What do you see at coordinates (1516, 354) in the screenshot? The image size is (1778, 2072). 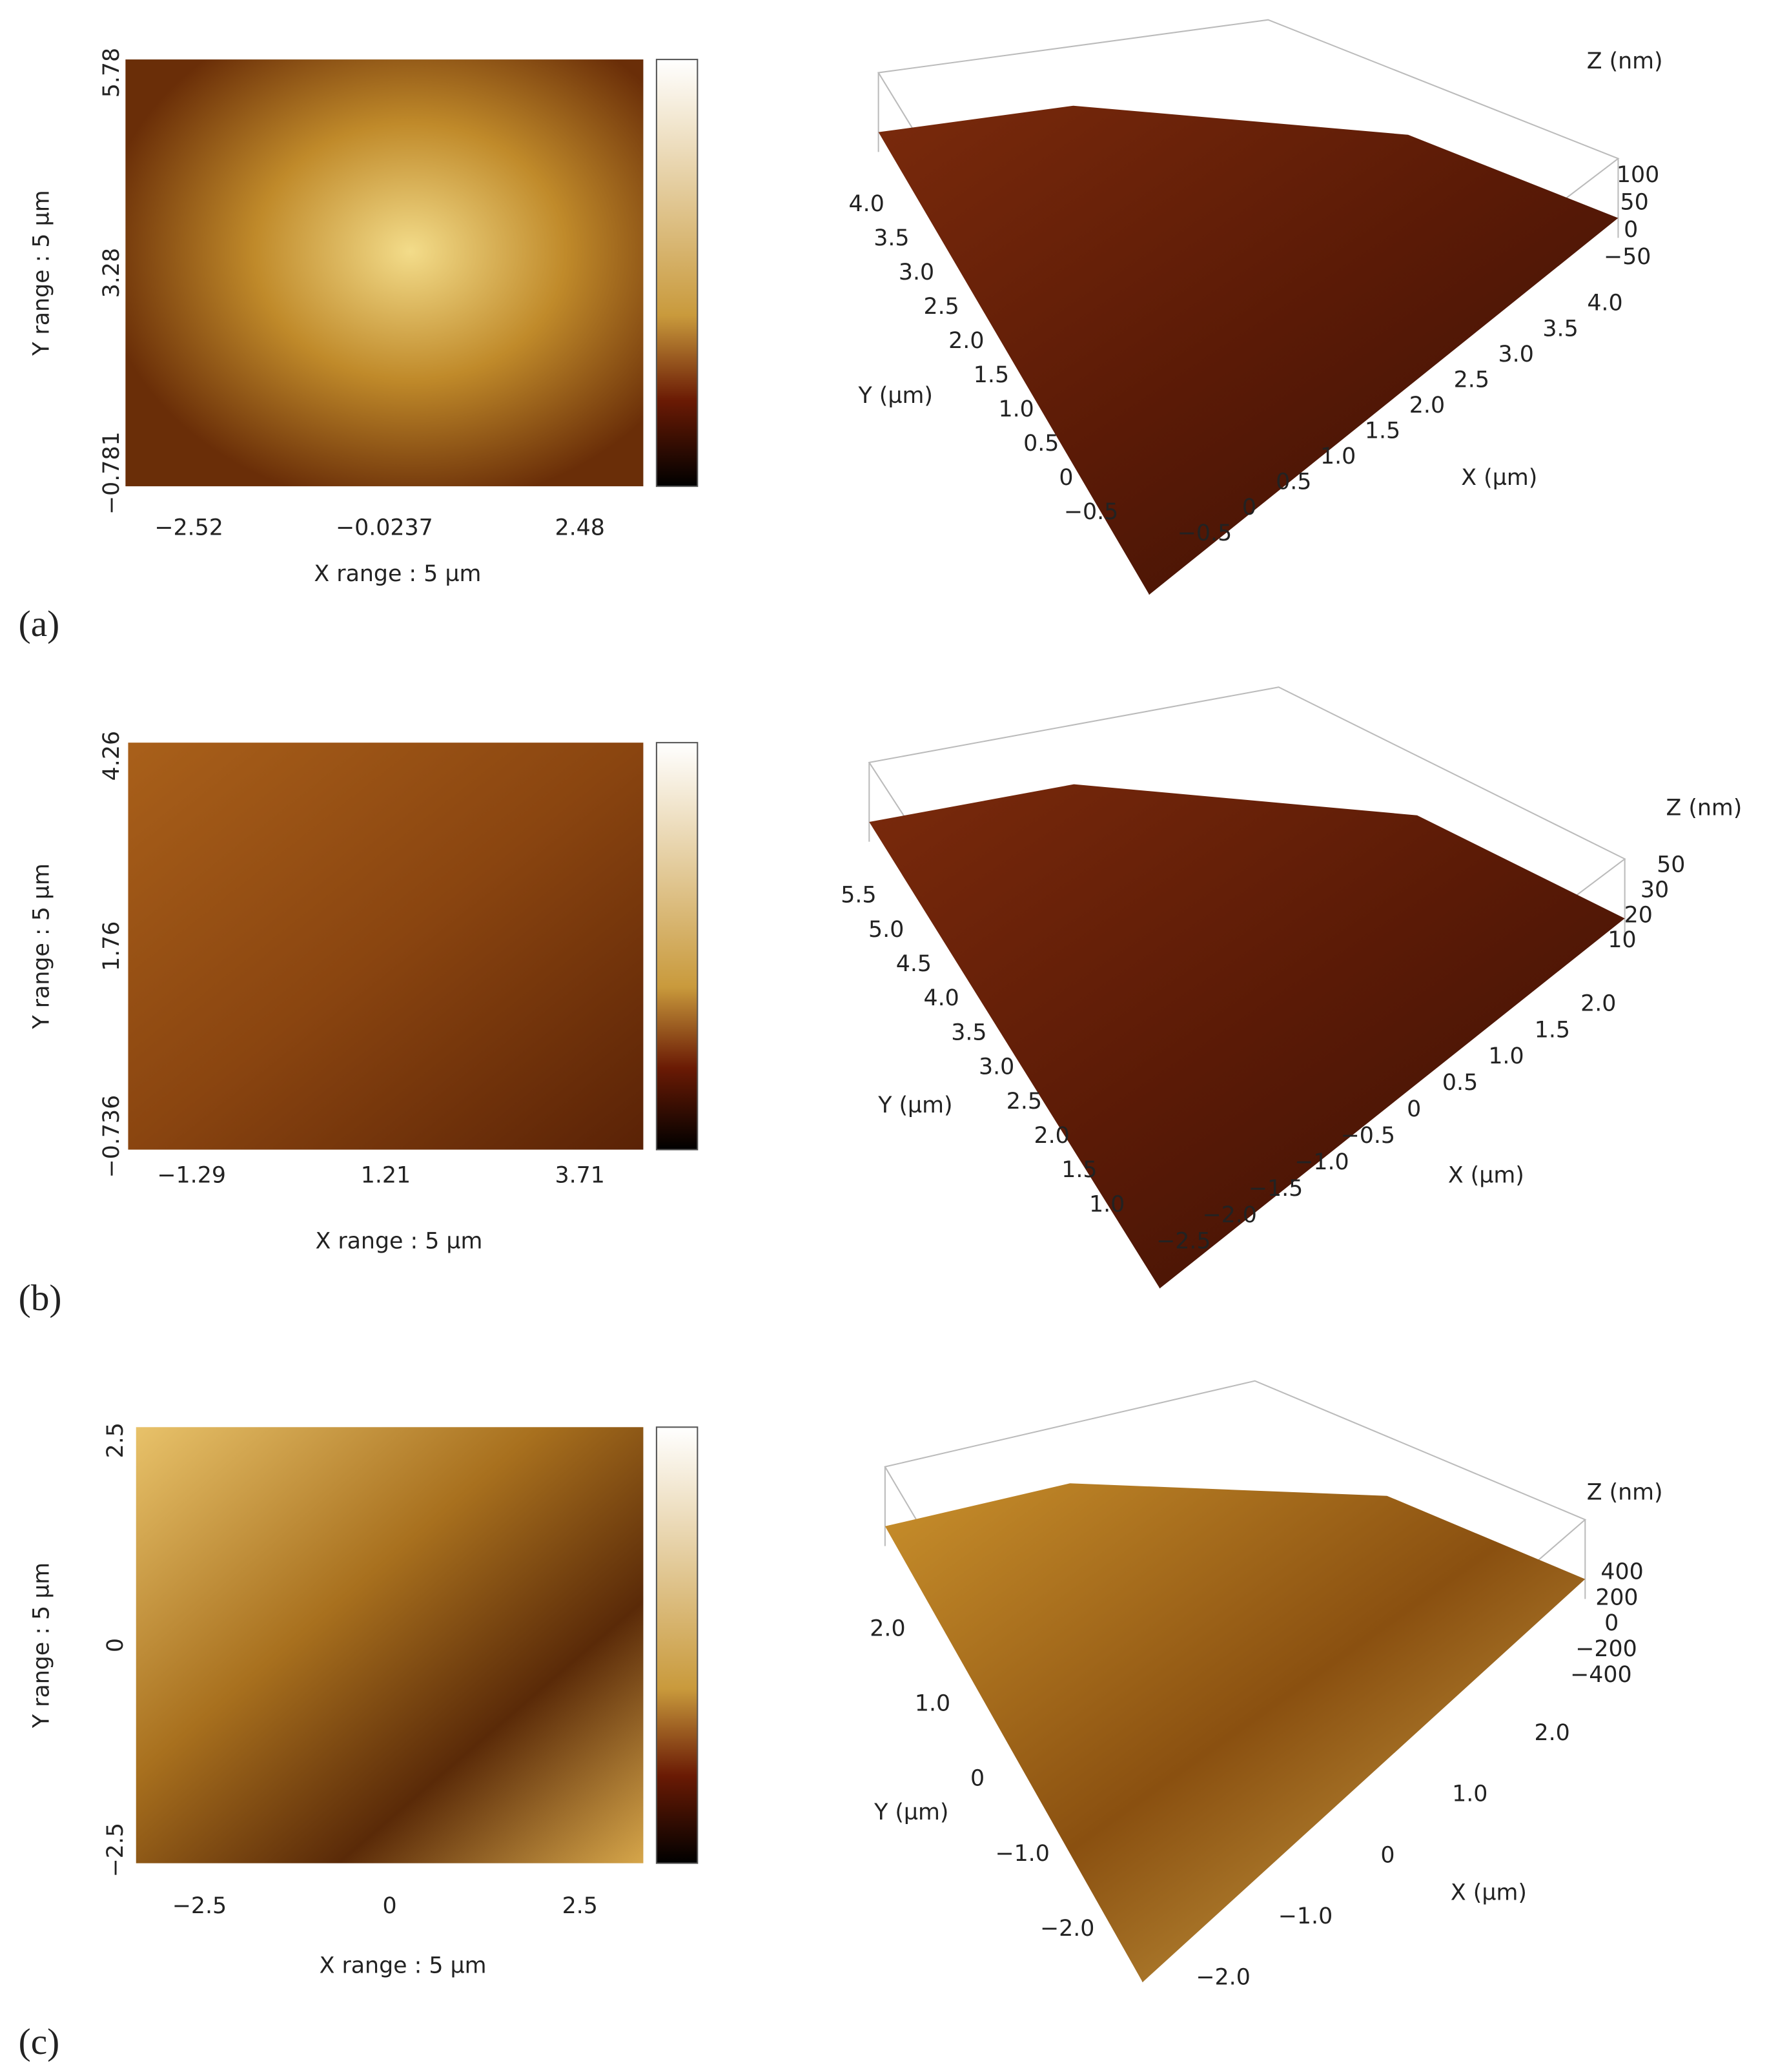 I see `x-tick-label: 3.0` at bounding box center [1516, 354].